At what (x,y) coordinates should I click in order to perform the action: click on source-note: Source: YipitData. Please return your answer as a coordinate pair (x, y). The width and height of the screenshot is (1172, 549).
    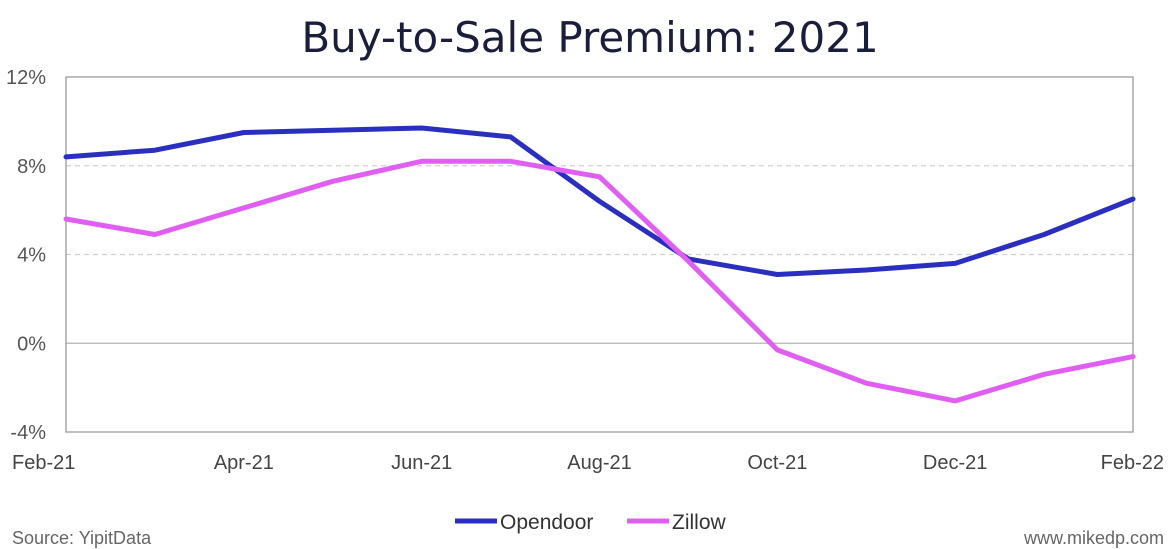
    Looking at the image, I should click on (82, 538).